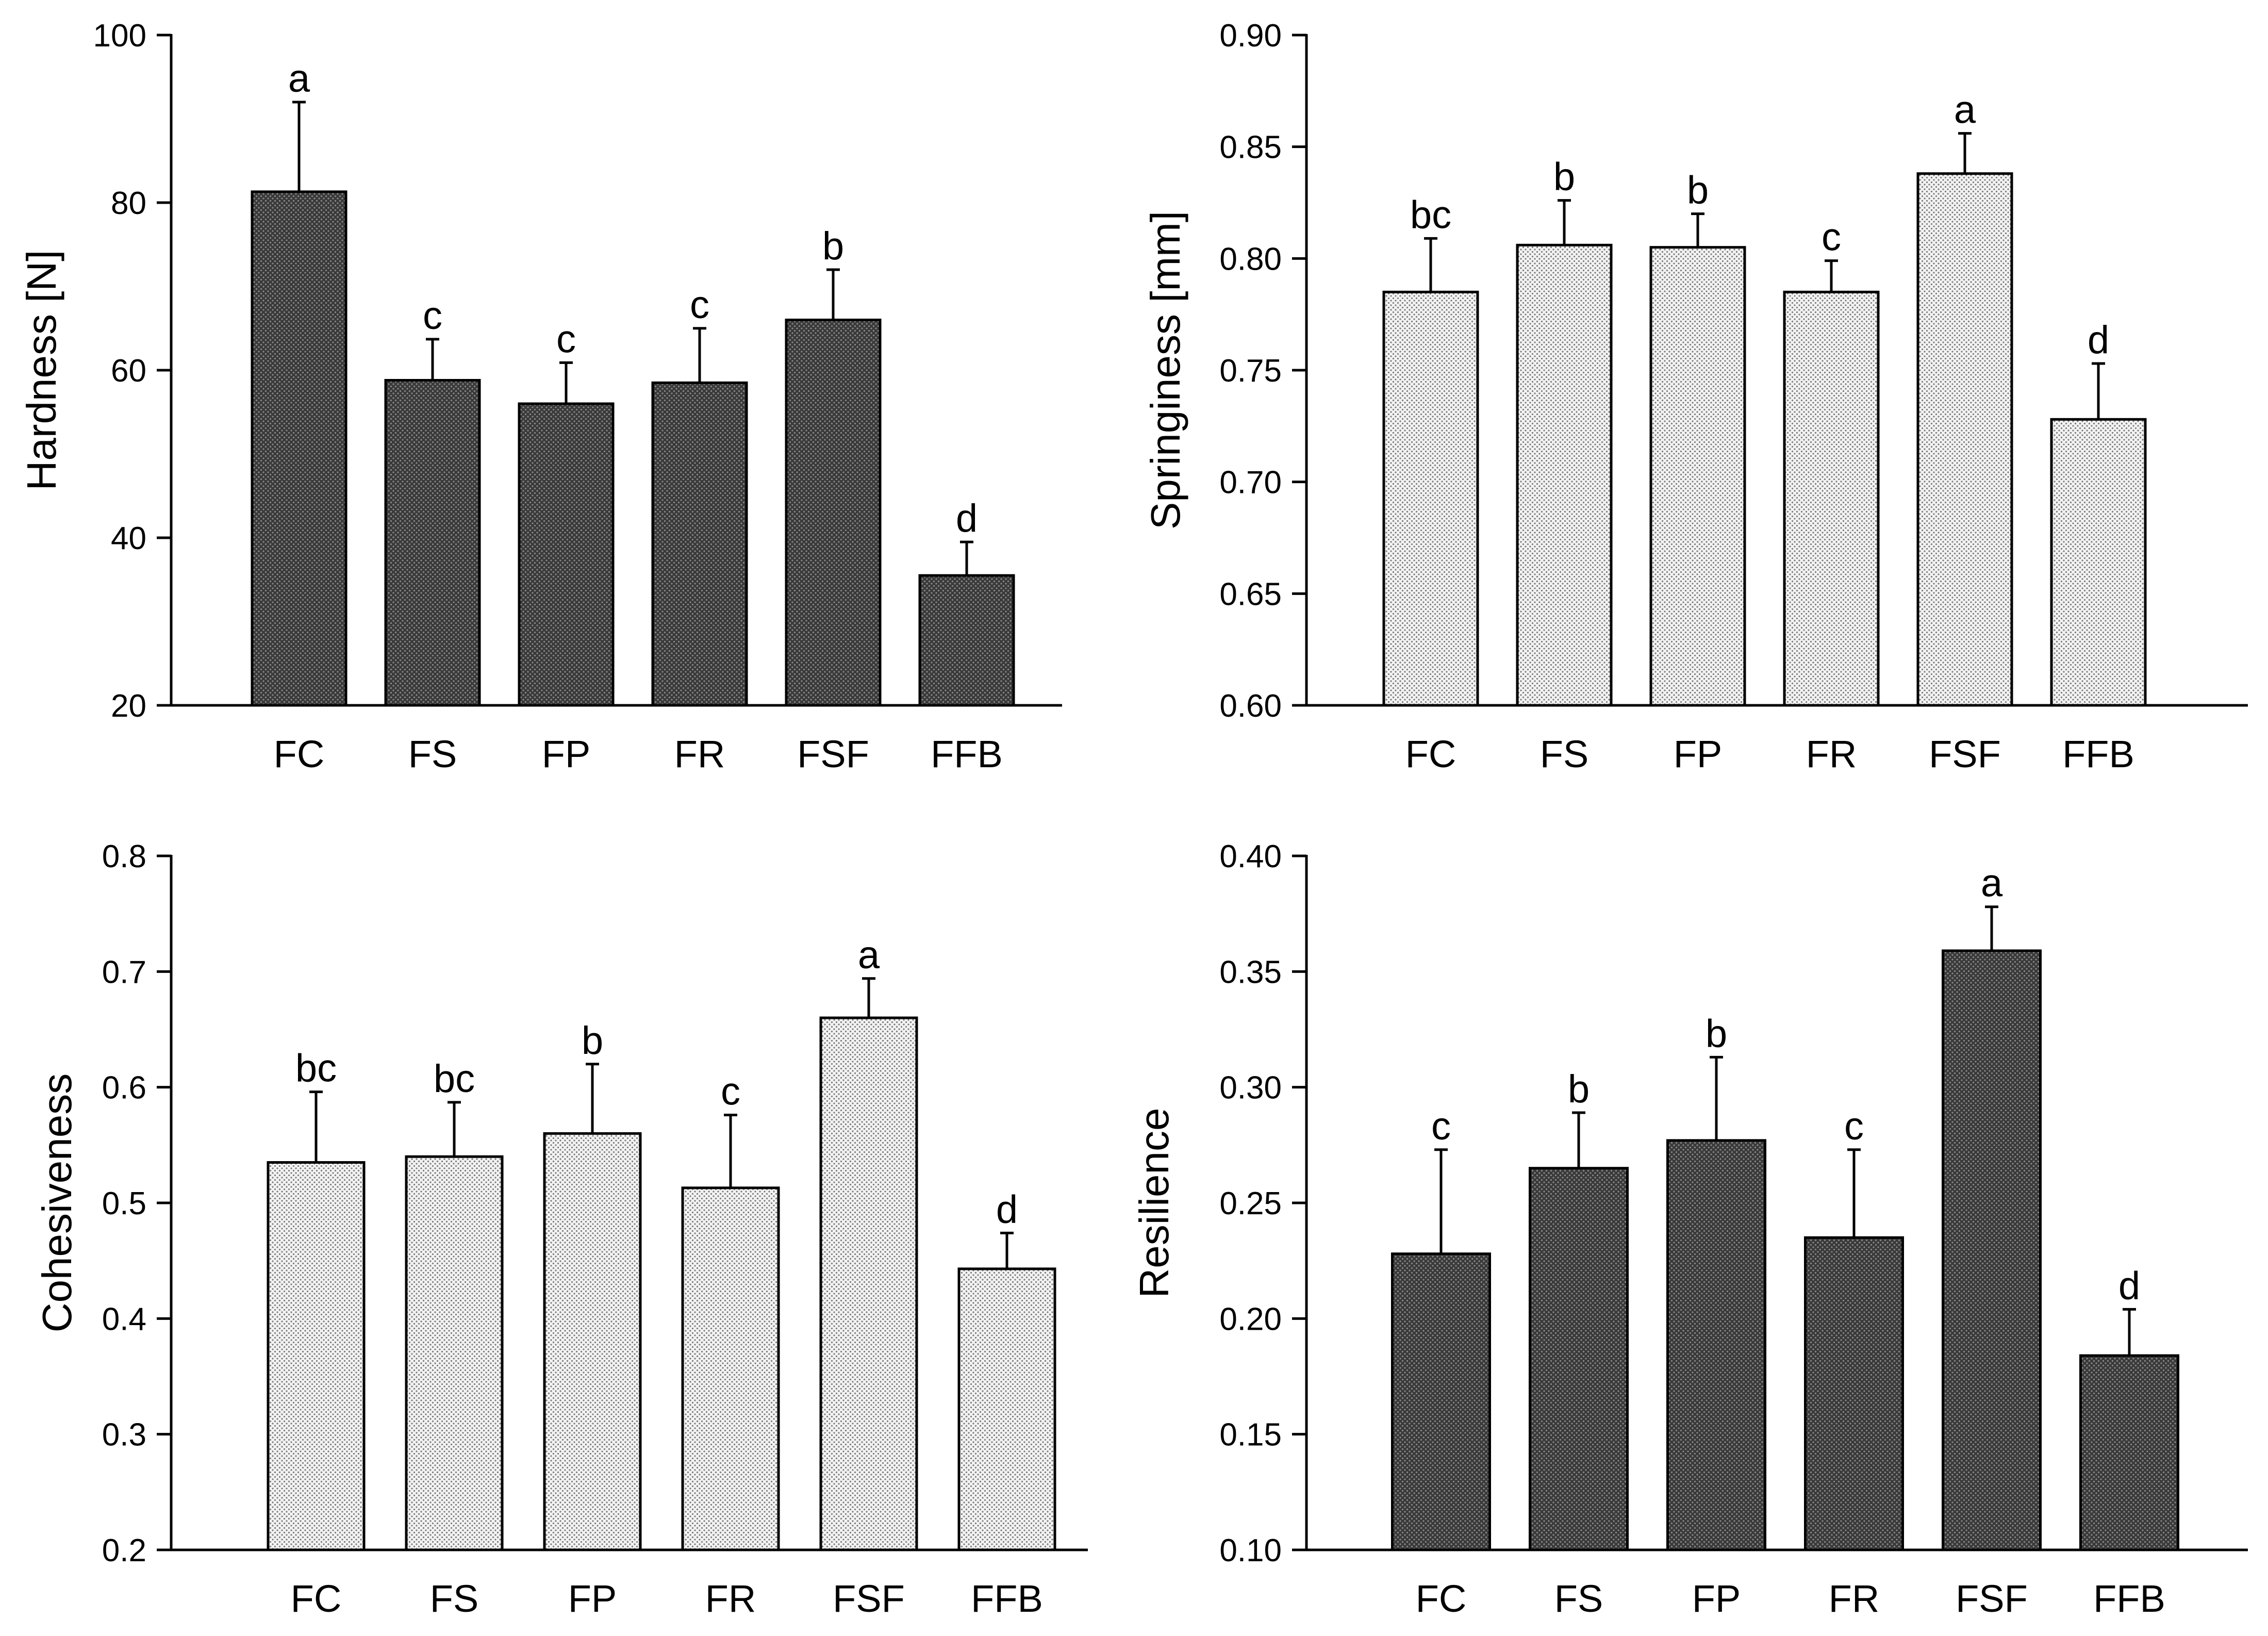  What do you see at coordinates (124, 1088) in the screenshot?
I see `y-tick-label: 0.6` at bounding box center [124, 1088].